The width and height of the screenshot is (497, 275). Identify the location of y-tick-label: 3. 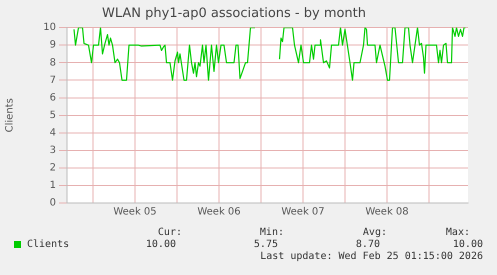
(53, 150).